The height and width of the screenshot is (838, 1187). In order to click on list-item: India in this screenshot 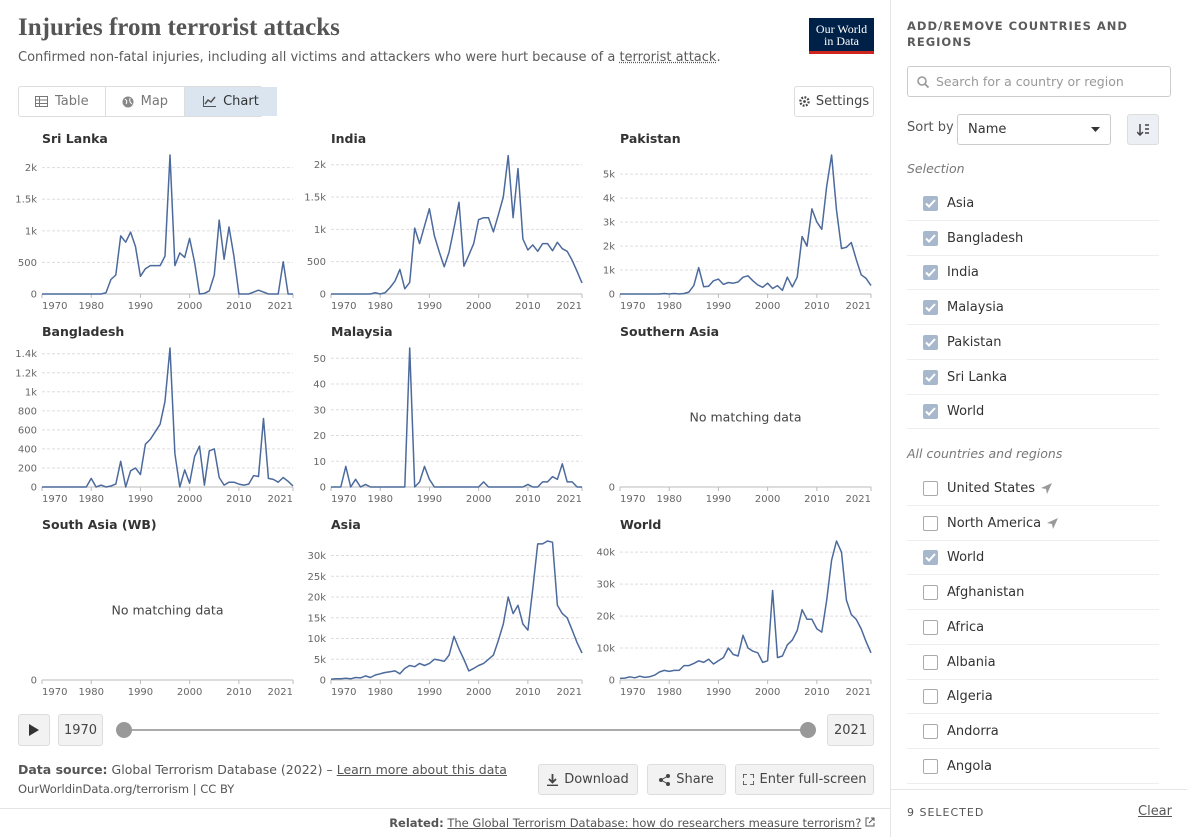, I will do `click(1033, 273)`.